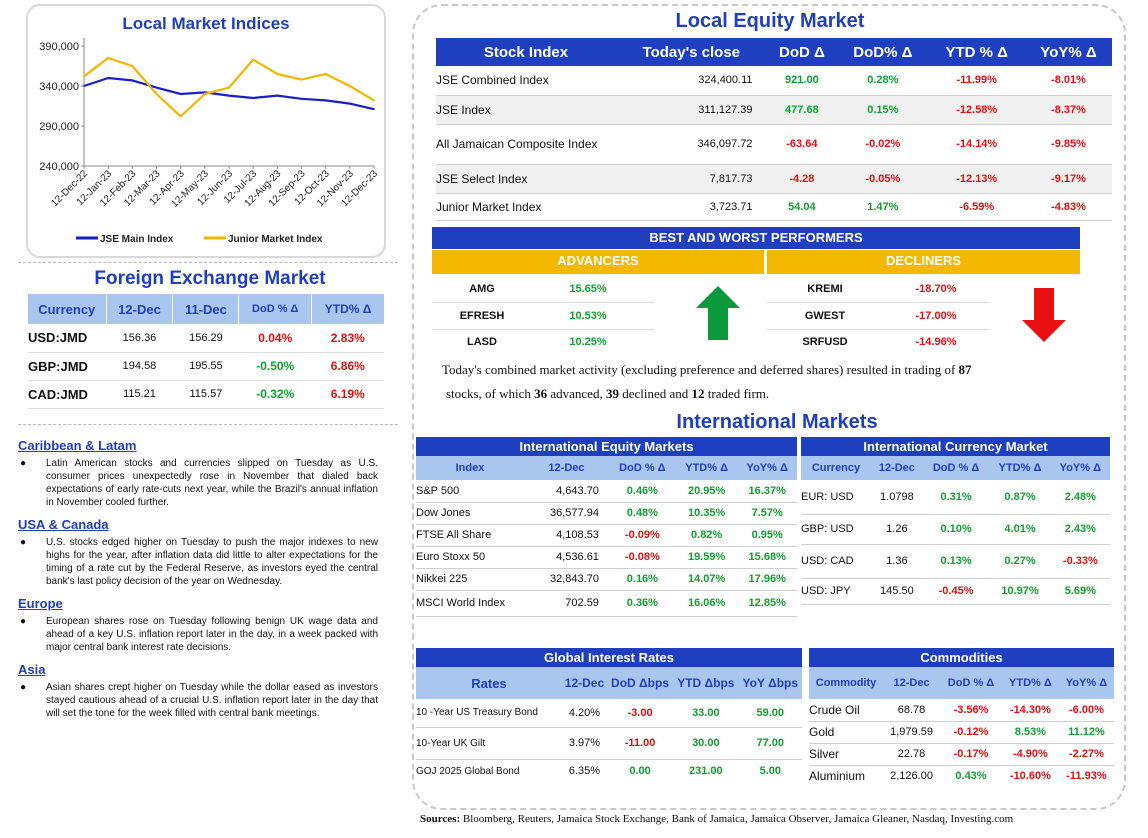 The width and height of the screenshot is (1148, 838). Describe the element at coordinates (825, 342) in the screenshot. I see `decliner-ticker: SRFUSD` at that location.